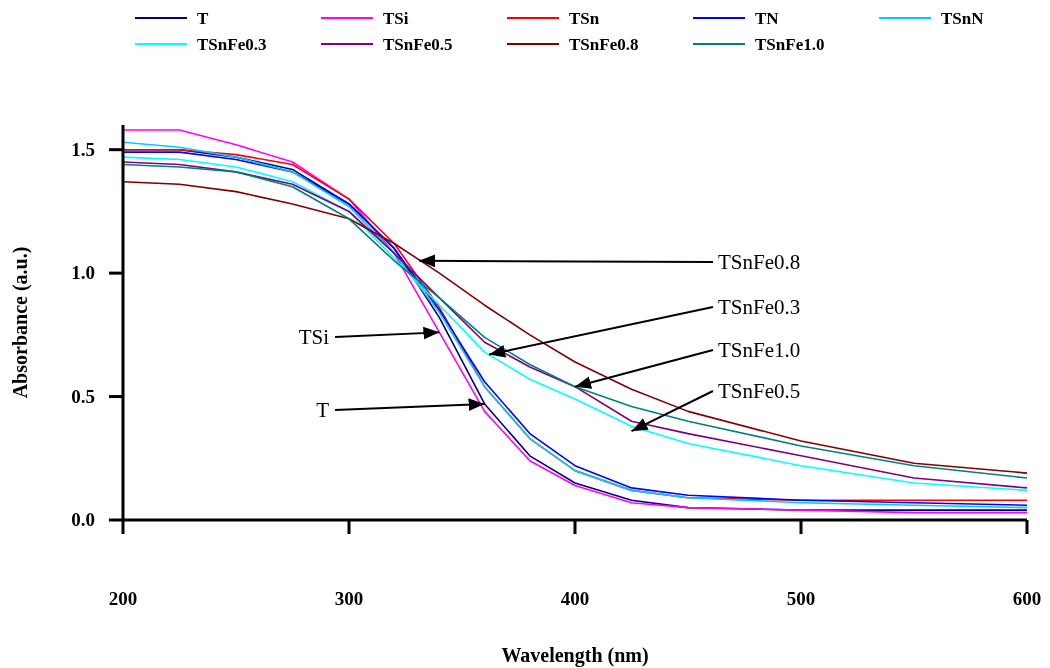 This screenshot has width=1050, height=668. Describe the element at coordinates (790, 44) in the screenshot. I see `legend-label: TSnFe1.0` at that location.